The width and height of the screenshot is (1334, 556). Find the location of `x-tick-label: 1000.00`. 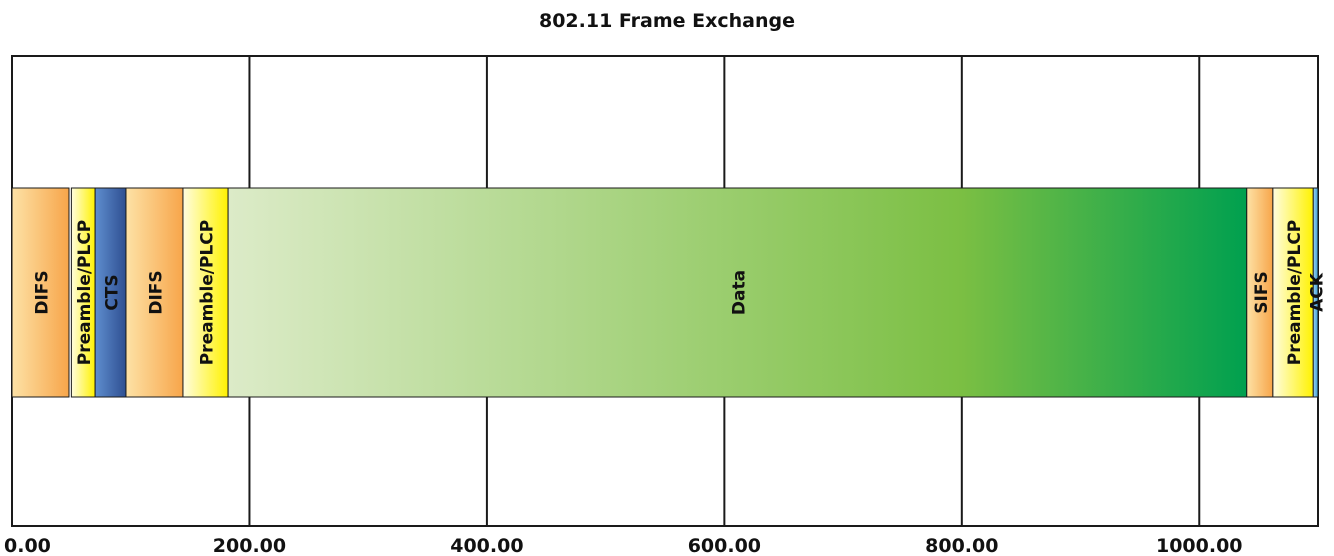

x-tick-label: 1000.00 is located at coordinates (1199, 545).